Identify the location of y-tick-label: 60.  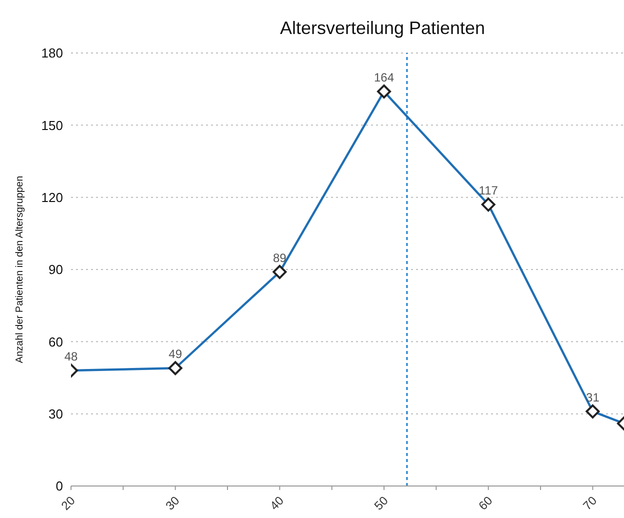
(55, 342).